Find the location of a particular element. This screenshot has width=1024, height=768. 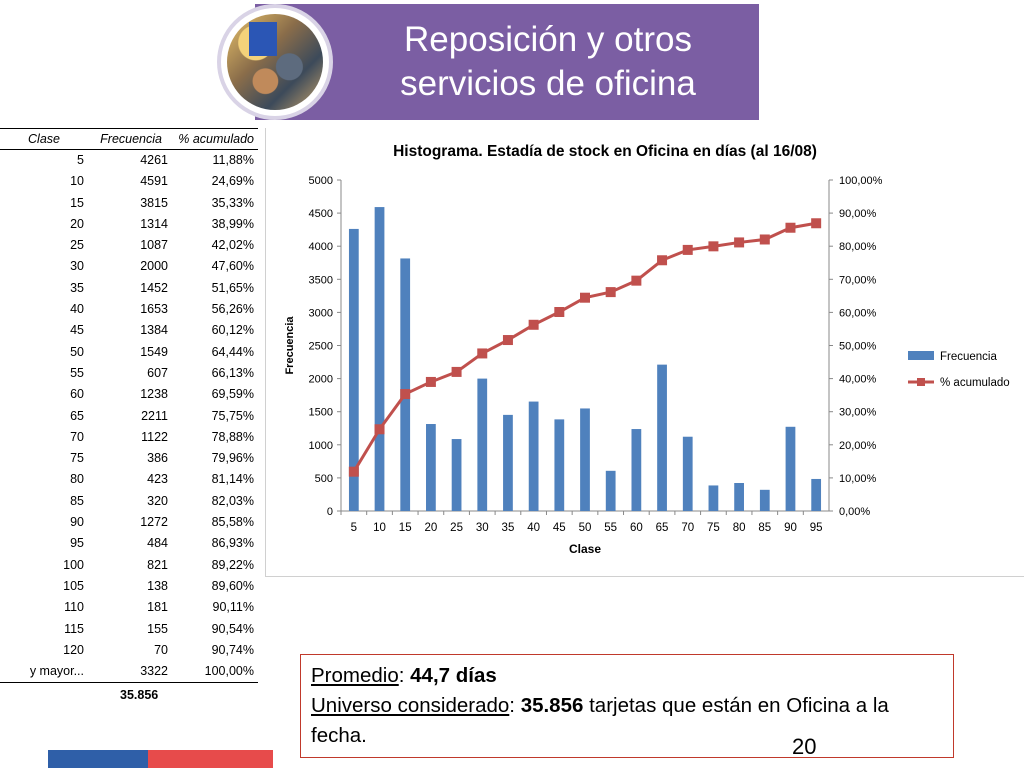

cell-clase: 10 is located at coordinates (77, 181).